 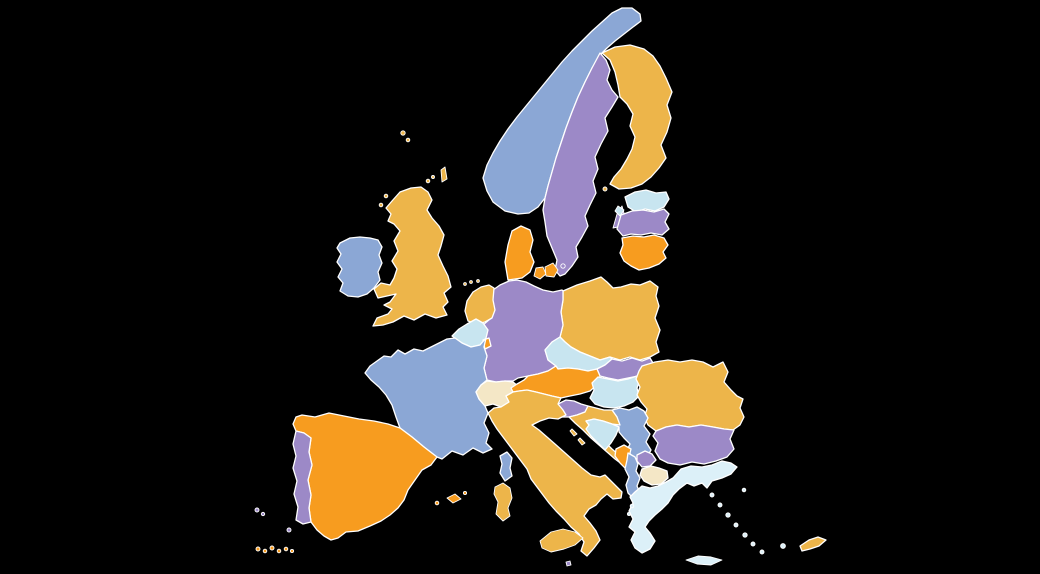 What do you see at coordinates (610, 318) in the screenshot?
I see `country-poland` at bounding box center [610, 318].